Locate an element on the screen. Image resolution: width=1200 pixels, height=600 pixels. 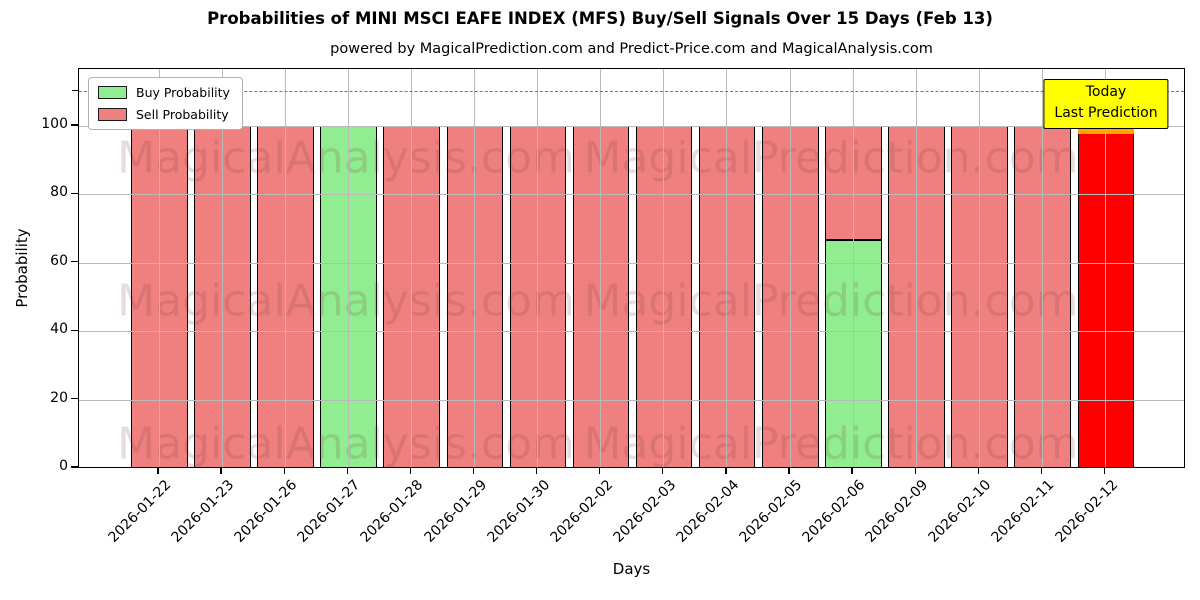
dashed-threshold-line is located at coordinates (631, 92).